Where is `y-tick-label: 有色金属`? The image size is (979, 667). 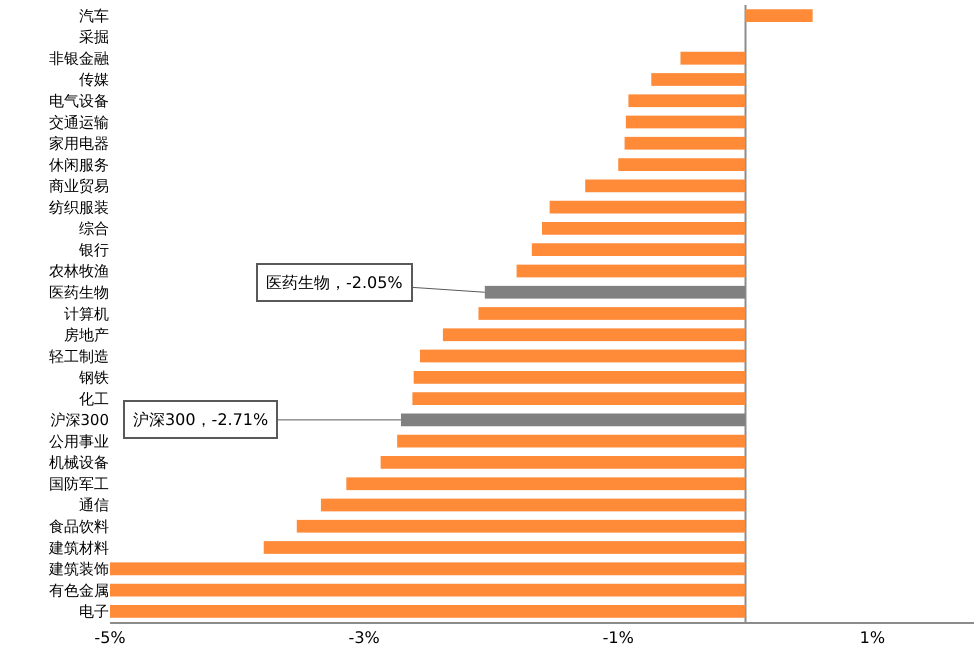
y-tick-label: 有色金属 is located at coordinates (79, 590).